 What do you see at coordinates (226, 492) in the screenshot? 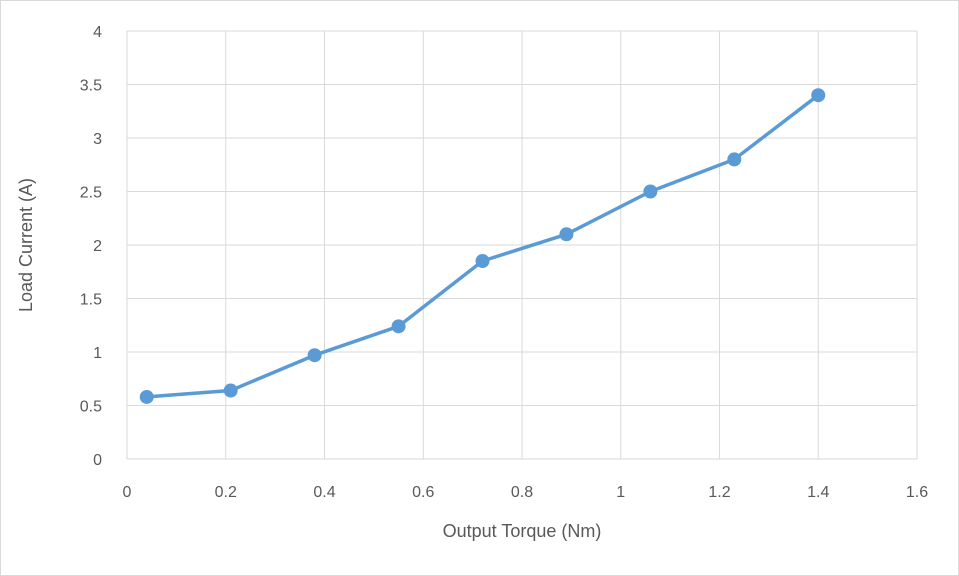
I see `x-tick-label: 0.2` at bounding box center [226, 492].